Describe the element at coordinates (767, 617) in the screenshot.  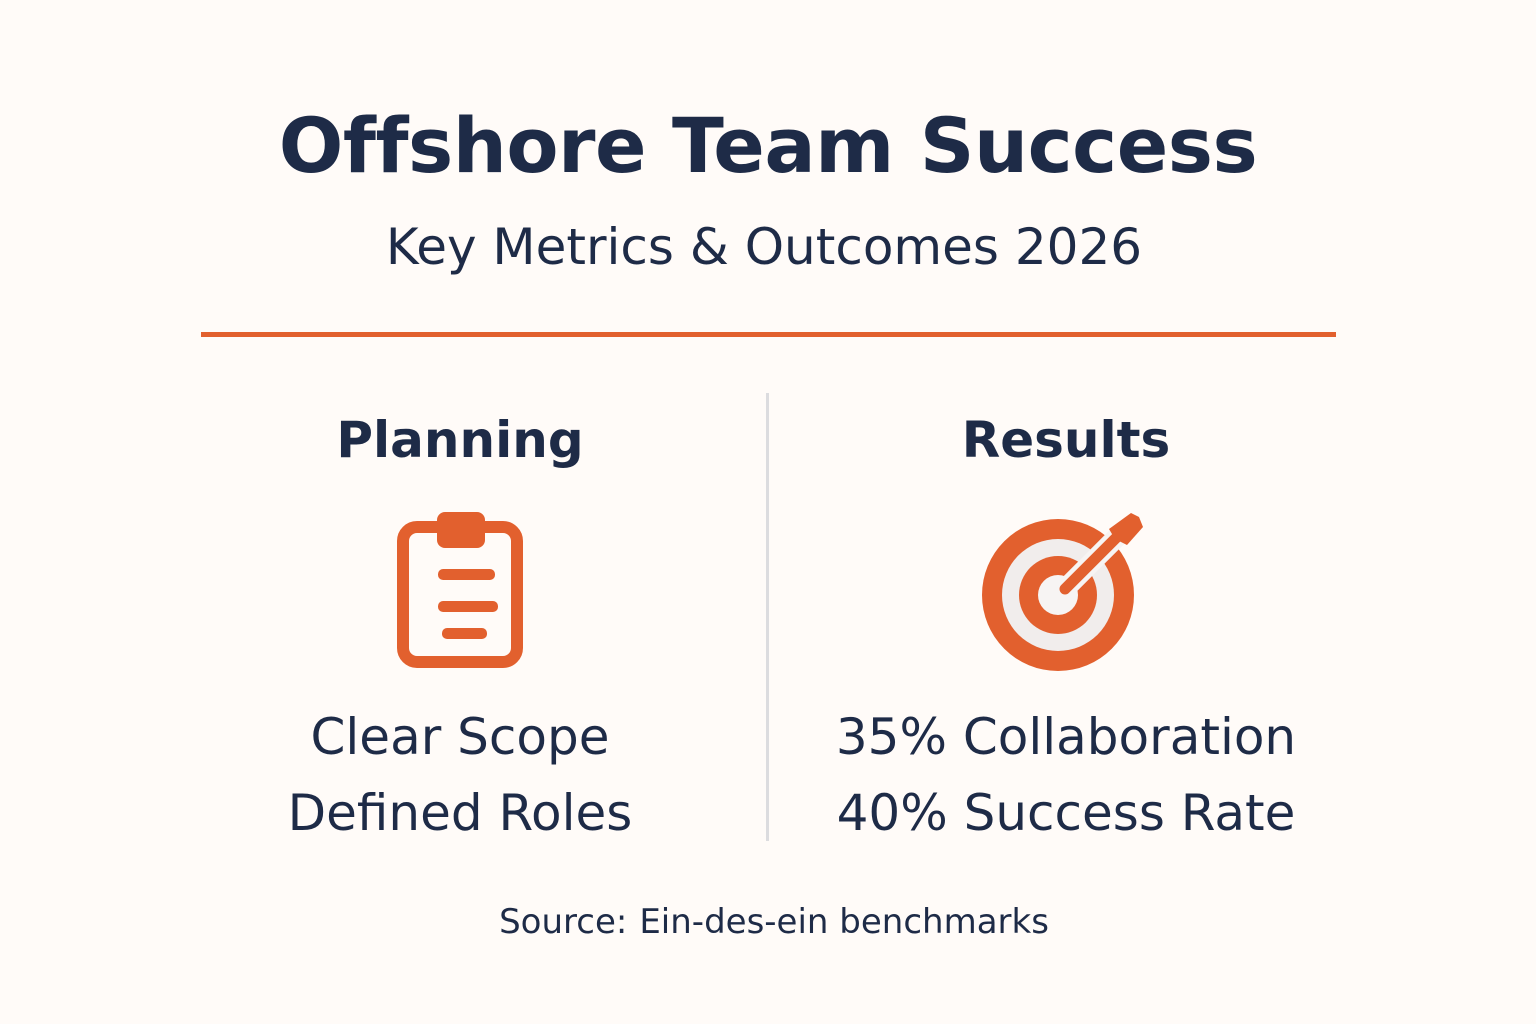
I see `column-divider` at that location.